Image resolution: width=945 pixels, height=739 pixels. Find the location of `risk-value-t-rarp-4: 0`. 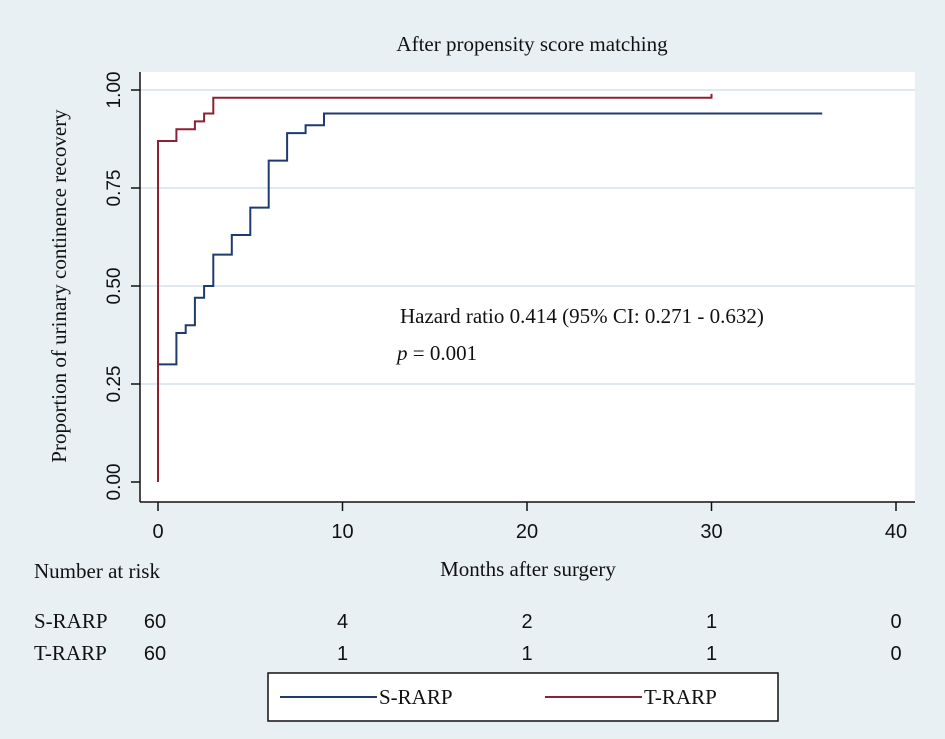

risk-value-t-rarp-4: 0 is located at coordinates (895, 654).